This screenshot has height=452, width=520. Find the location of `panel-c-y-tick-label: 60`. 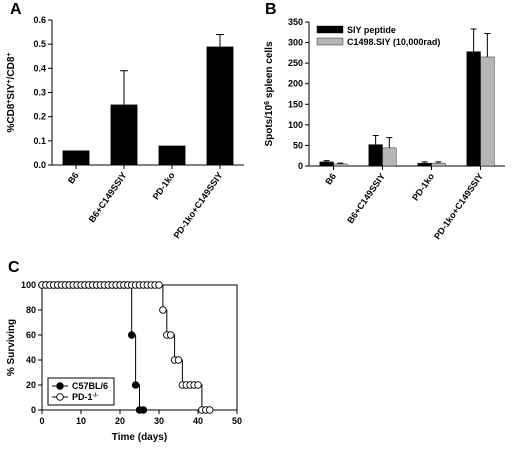

panel-c-y-tick-label: 60 is located at coordinates (31, 335).